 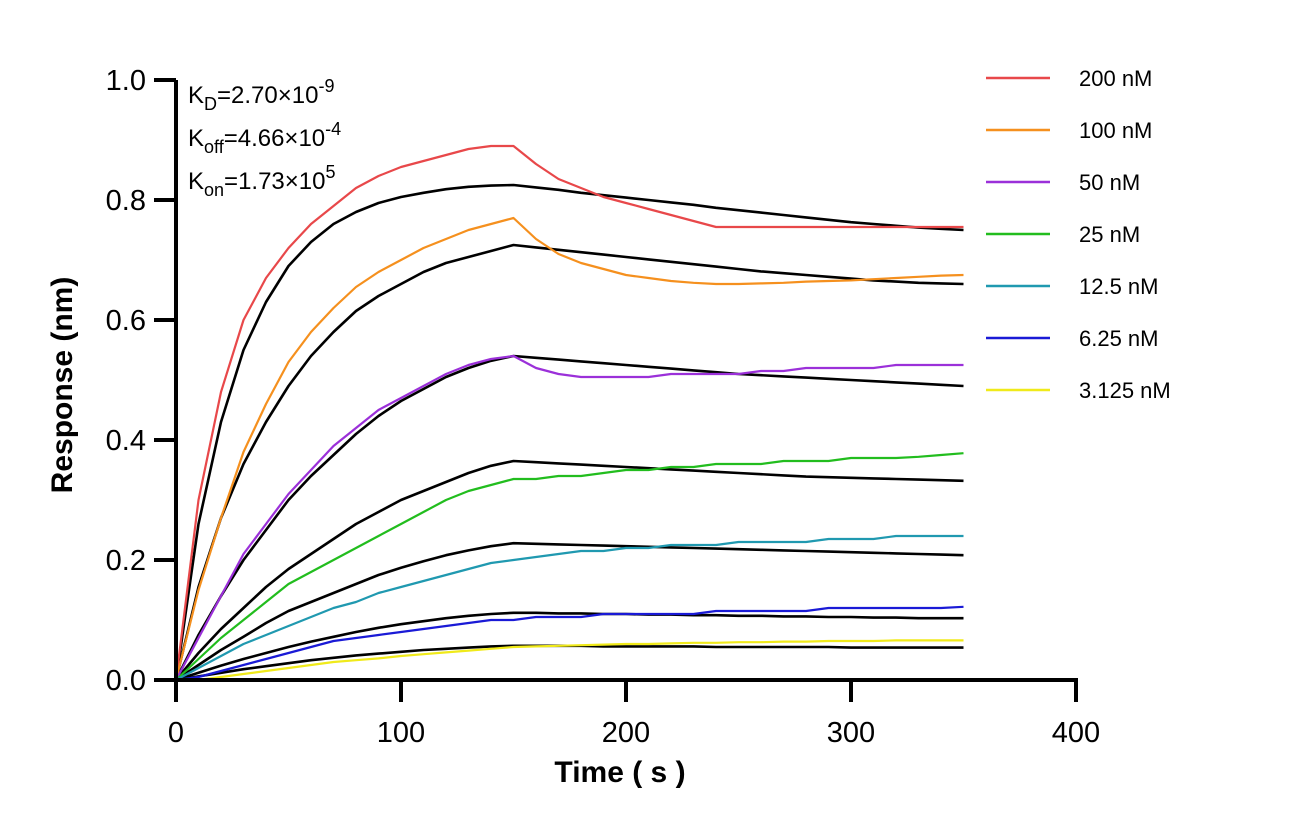 I want to click on x-axis-title: Time ( s ), so click(x=619, y=772).